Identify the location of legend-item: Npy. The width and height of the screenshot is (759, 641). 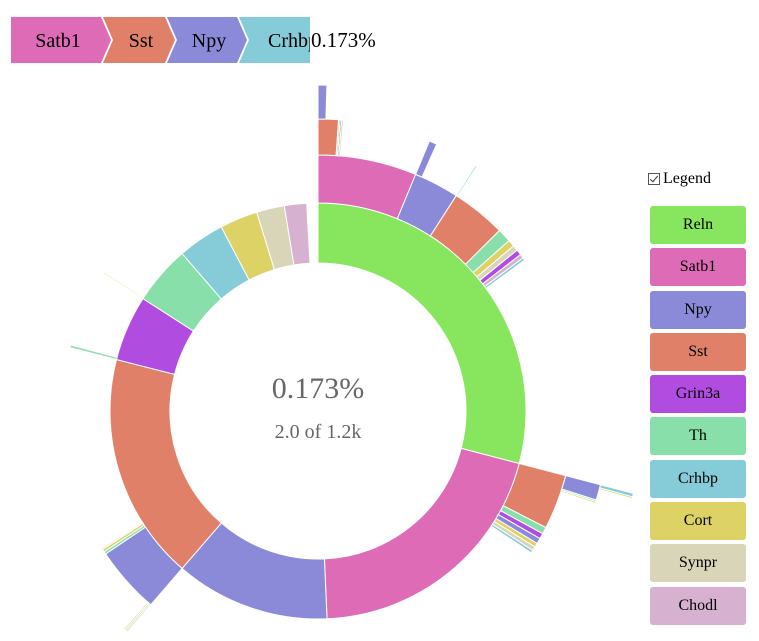
(698, 309).